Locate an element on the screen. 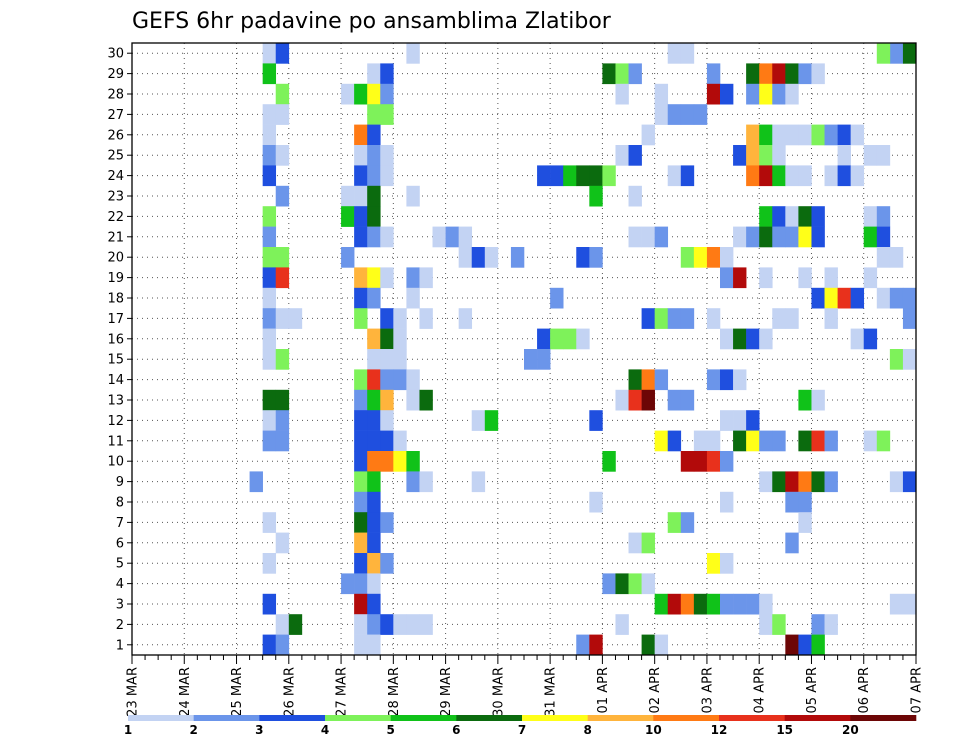  legend-label: 10 is located at coordinates (653, 730).